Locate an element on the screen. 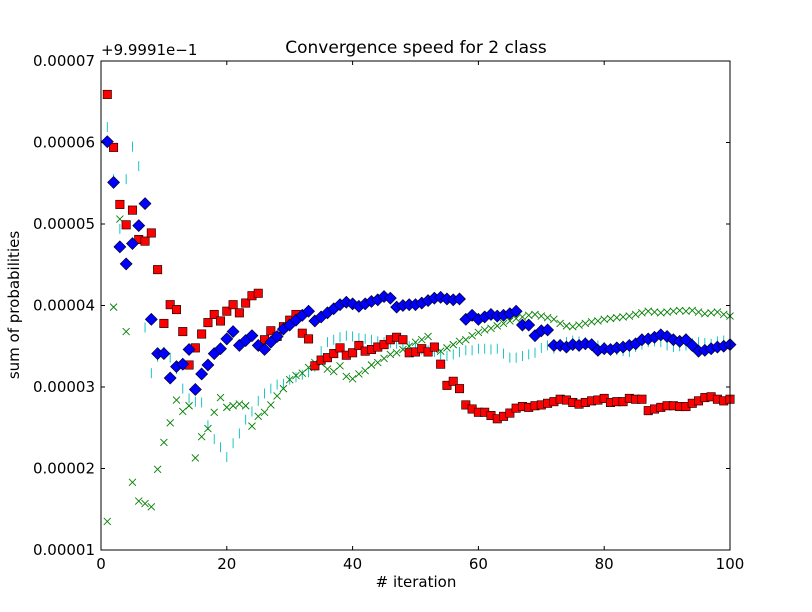 This screenshot has width=812, height=612. y-tick-label: 0.00002 is located at coordinates (64, 469).